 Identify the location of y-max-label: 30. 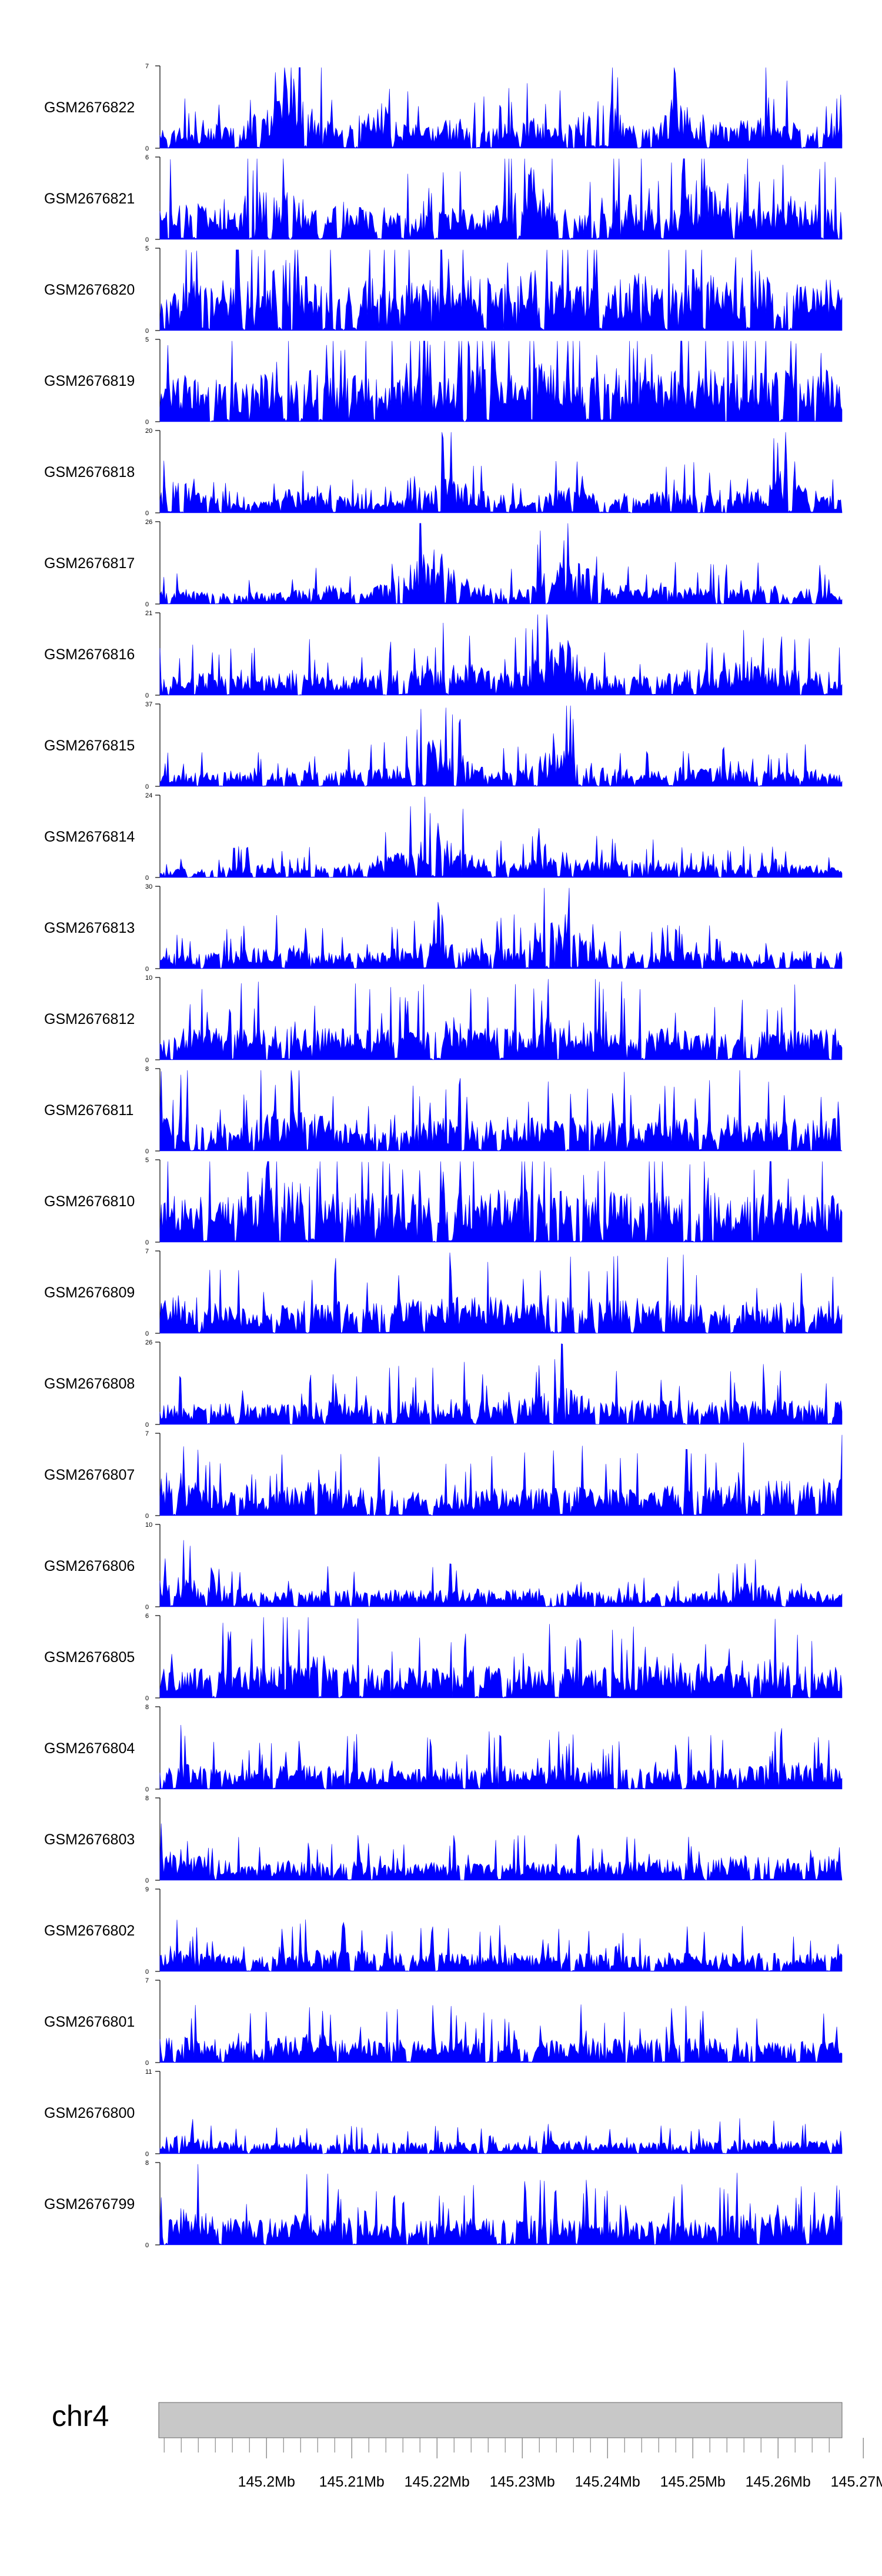
(148, 886).